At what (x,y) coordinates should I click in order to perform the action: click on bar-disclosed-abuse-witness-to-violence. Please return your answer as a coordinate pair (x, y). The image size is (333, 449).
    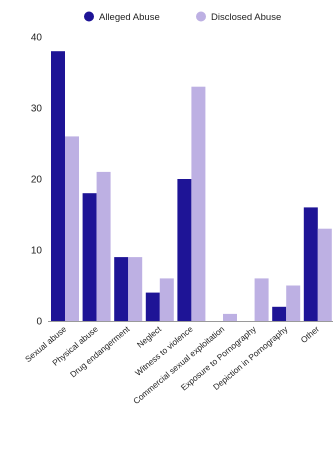
    Looking at the image, I should click on (198, 203).